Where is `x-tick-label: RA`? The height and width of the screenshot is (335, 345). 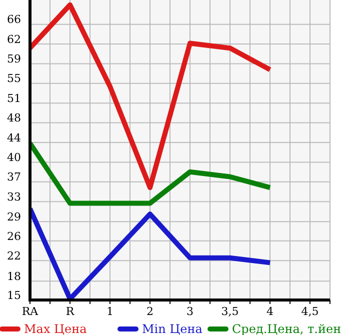 x-tick-label: RA is located at coordinates (31, 311).